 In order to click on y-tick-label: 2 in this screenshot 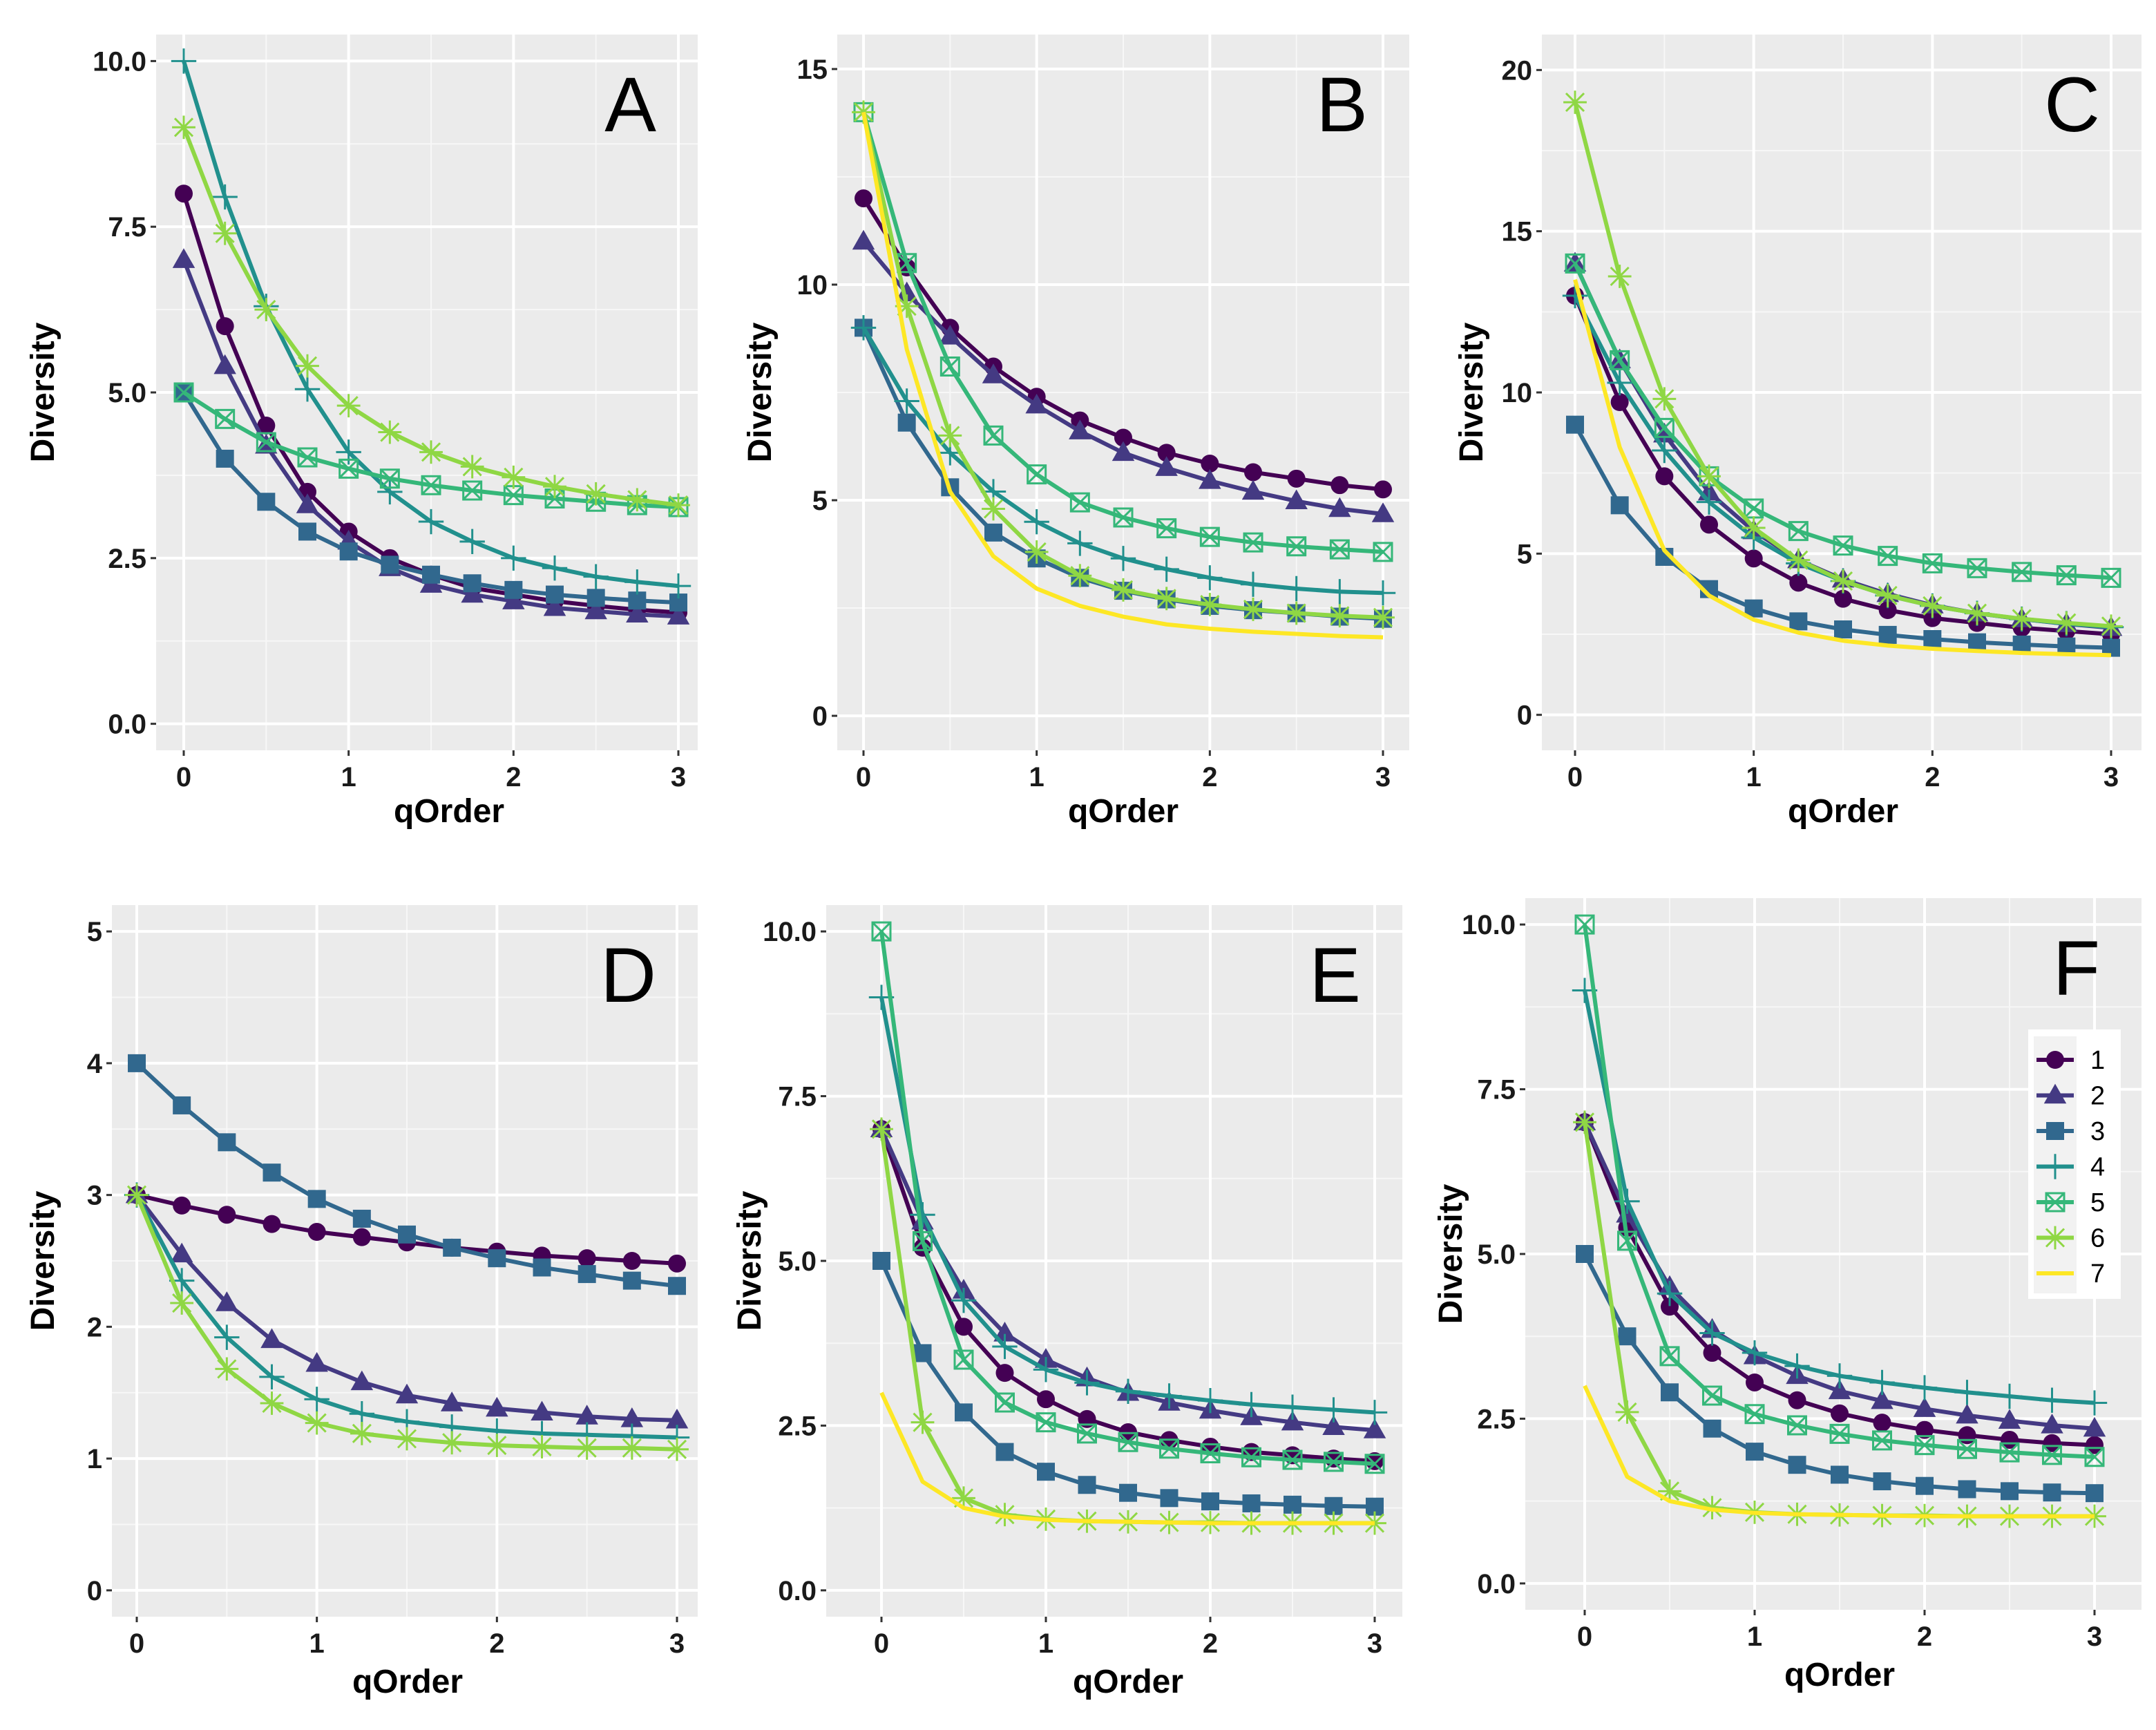, I will do `click(94, 1327)`.